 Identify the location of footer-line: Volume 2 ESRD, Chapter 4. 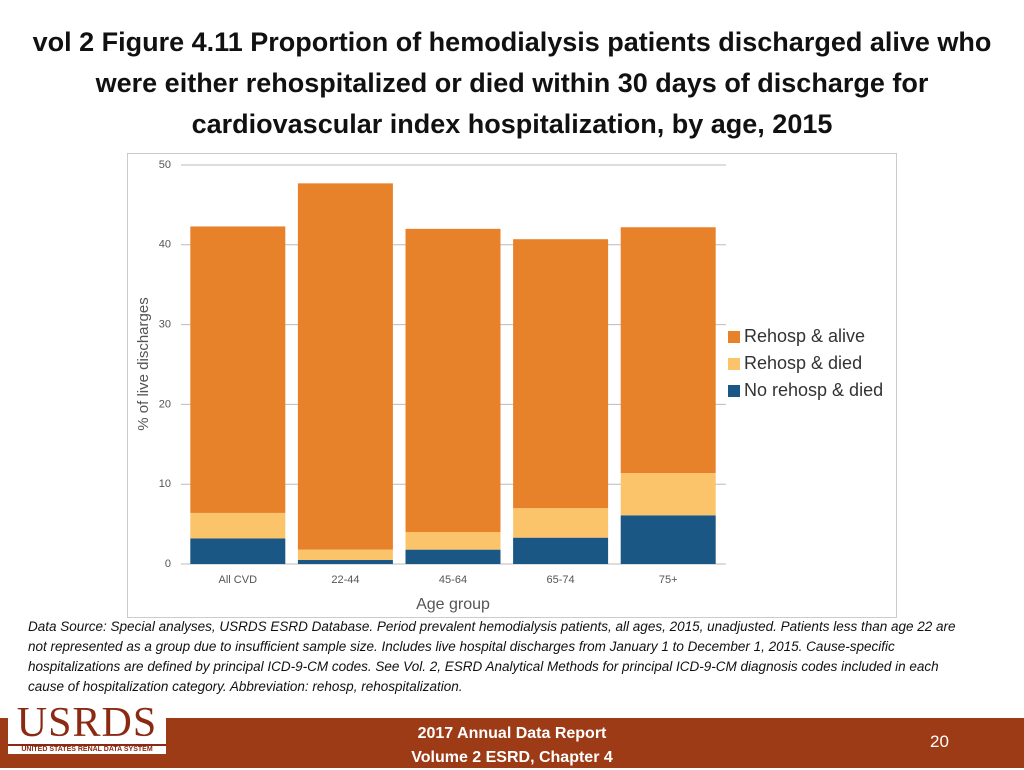
(512, 757).